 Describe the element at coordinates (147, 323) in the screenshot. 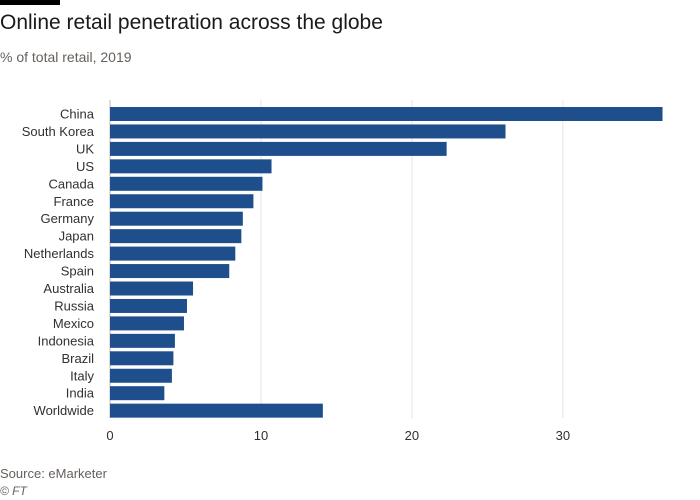

I see `bar-mexico` at that location.